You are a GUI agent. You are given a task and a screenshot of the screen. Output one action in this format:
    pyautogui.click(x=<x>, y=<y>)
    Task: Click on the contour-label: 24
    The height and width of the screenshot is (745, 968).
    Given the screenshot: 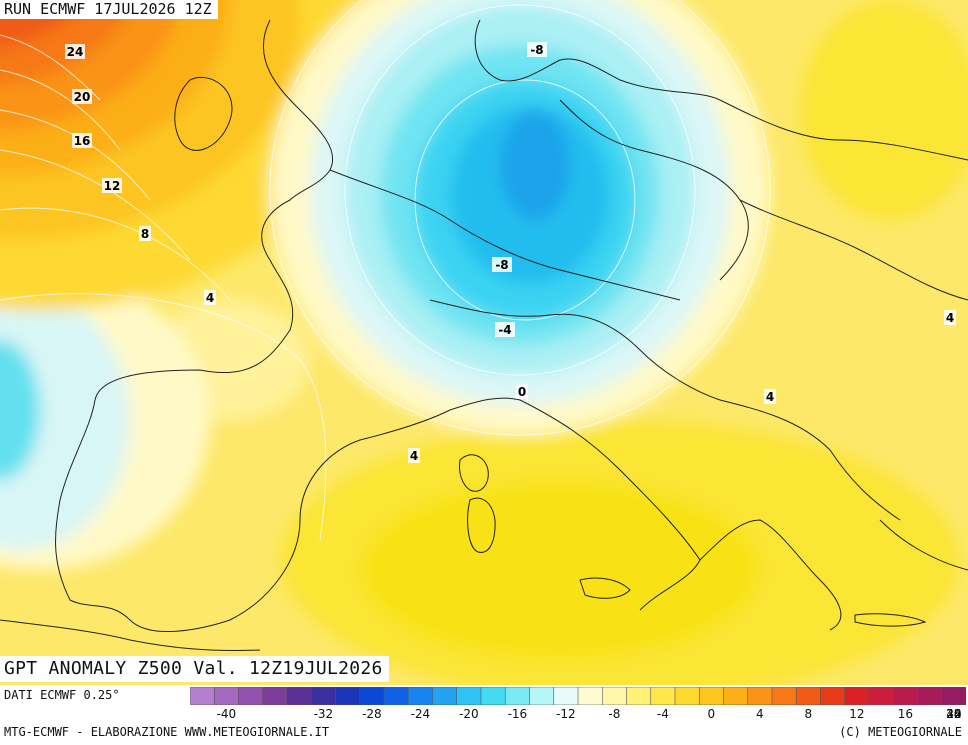 What is the action you would take?
    pyautogui.click(x=75, y=51)
    